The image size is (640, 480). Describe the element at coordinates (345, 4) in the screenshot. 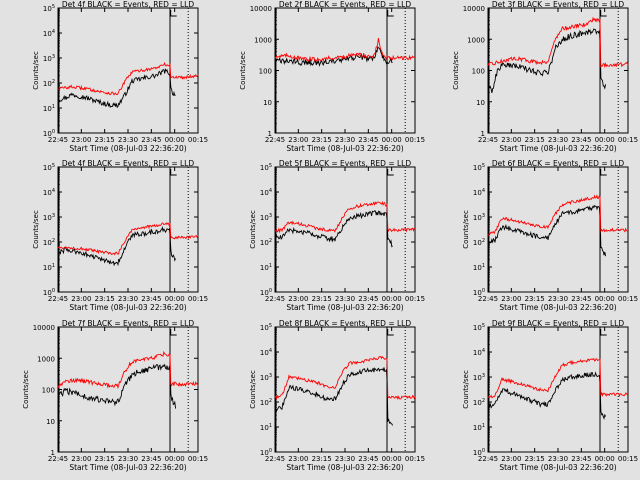

I see `chart-title: Det 2f BLACK = Events, RED = LLD` at that location.